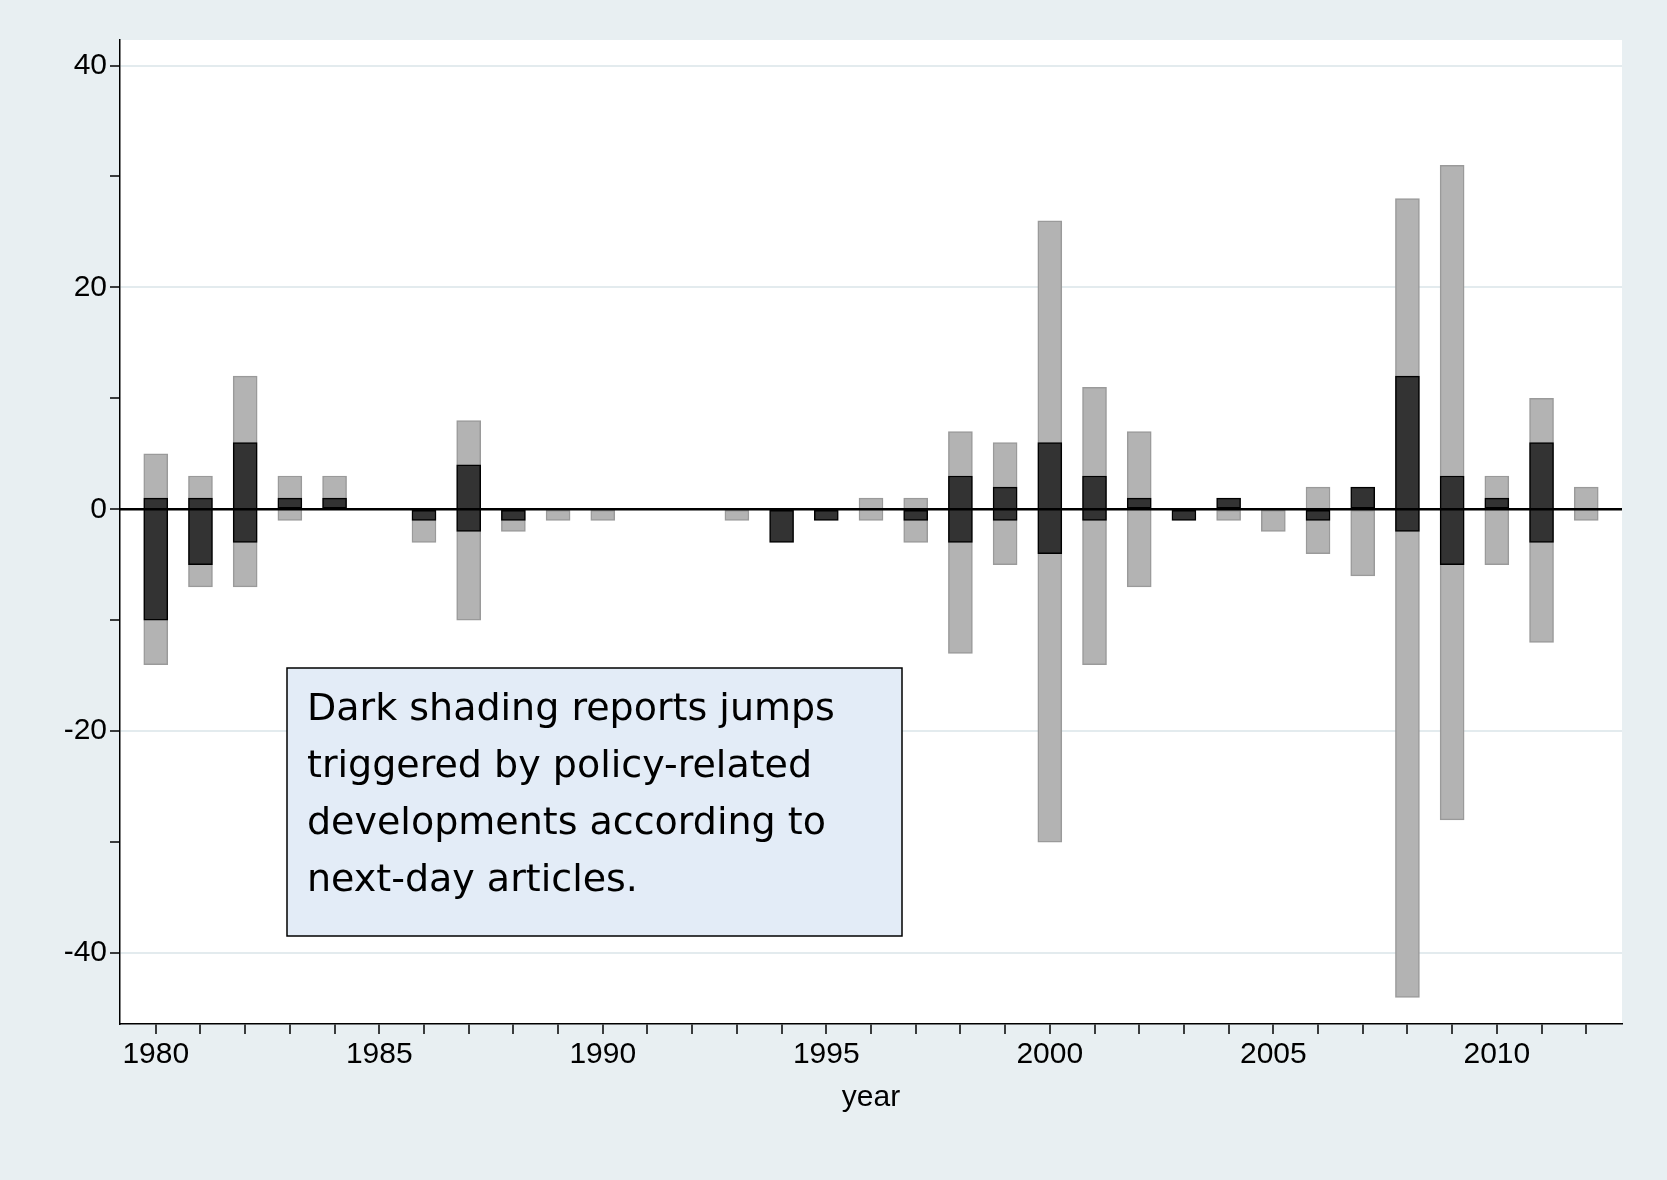 The height and width of the screenshot is (1180, 1667). What do you see at coordinates (98, 507) in the screenshot?
I see `y-tick-label: 0` at bounding box center [98, 507].